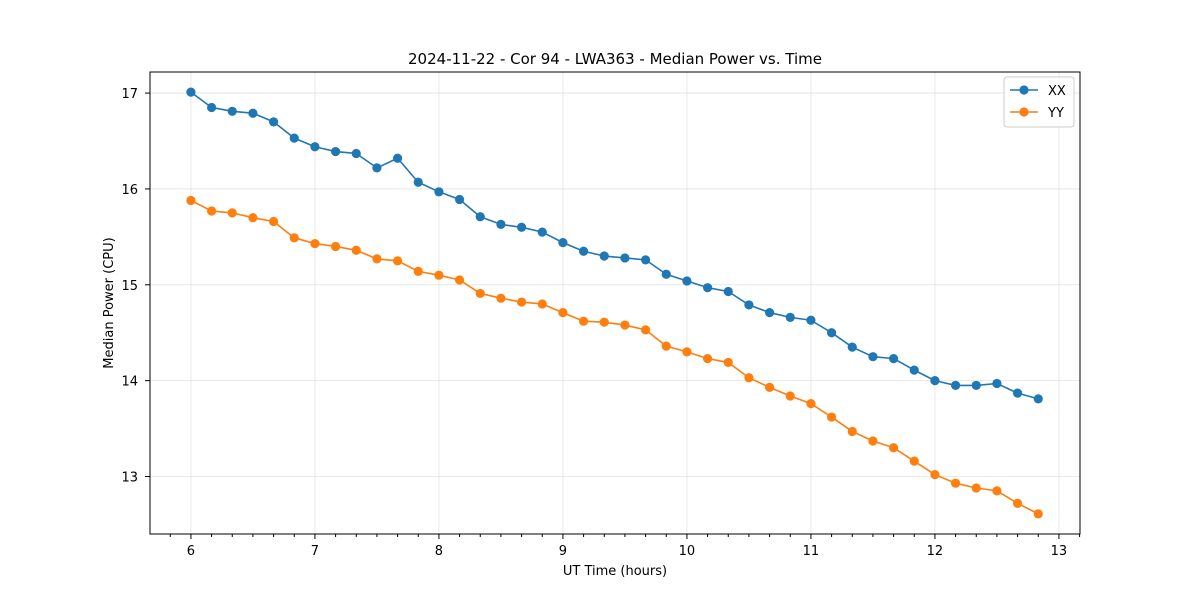 This screenshot has height=600, width=1200. What do you see at coordinates (687, 551) in the screenshot?
I see `x-tick-label: 10` at bounding box center [687, 551].